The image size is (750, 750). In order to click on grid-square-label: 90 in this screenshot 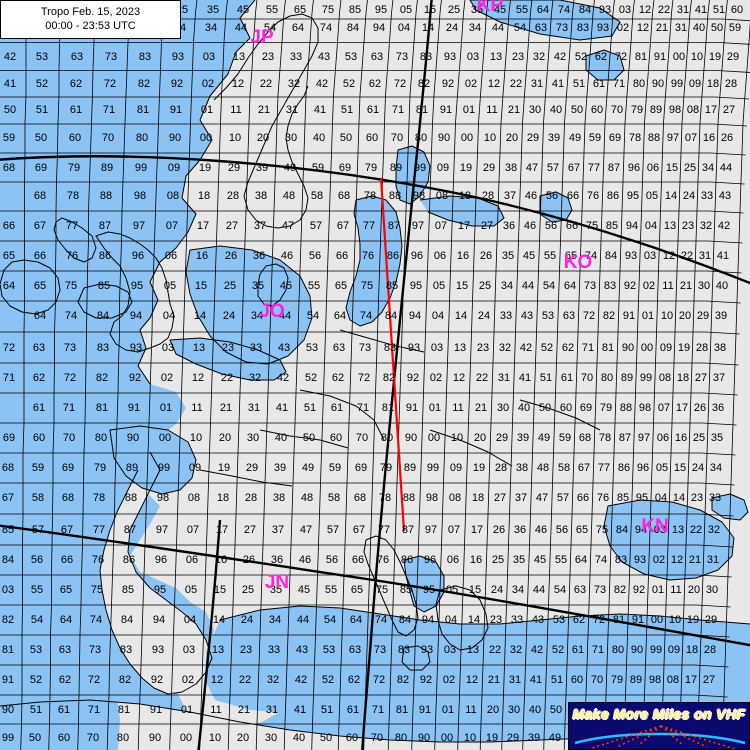, I will do `click(424, 738)`.